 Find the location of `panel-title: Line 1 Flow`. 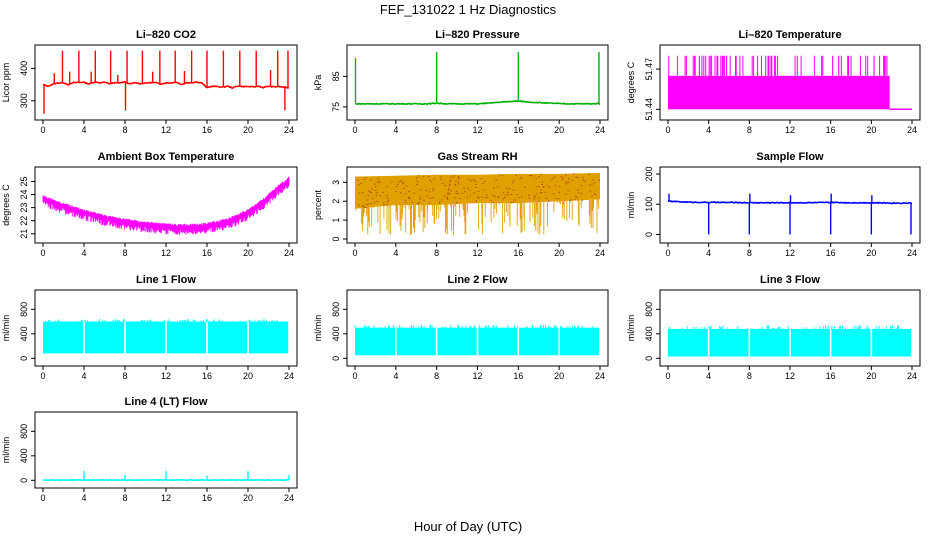

panel-title: Line 1 Flow is located at coordinates (166, 280).